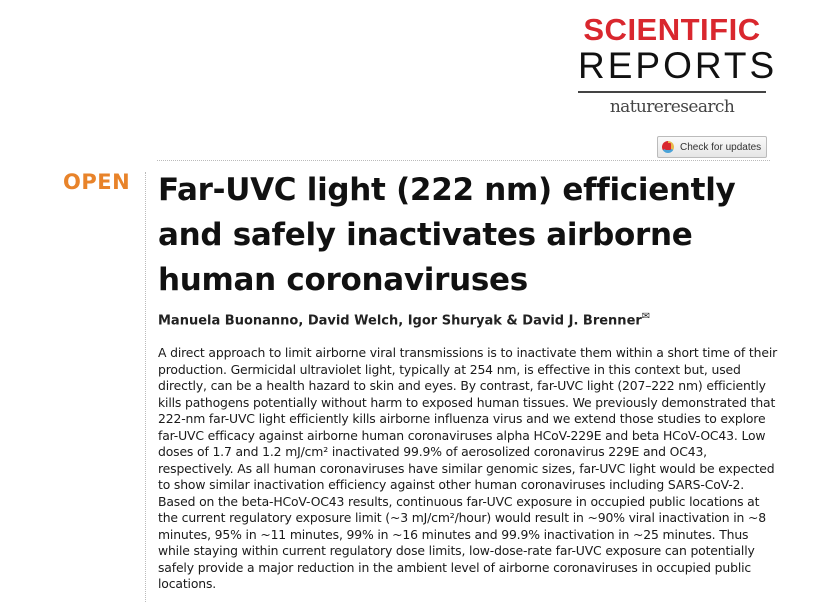 This screenshot has height=602, width=822. Describe the element at coordinates (668, 147) in the screenshot. I see `crossmark-icon` at that location.